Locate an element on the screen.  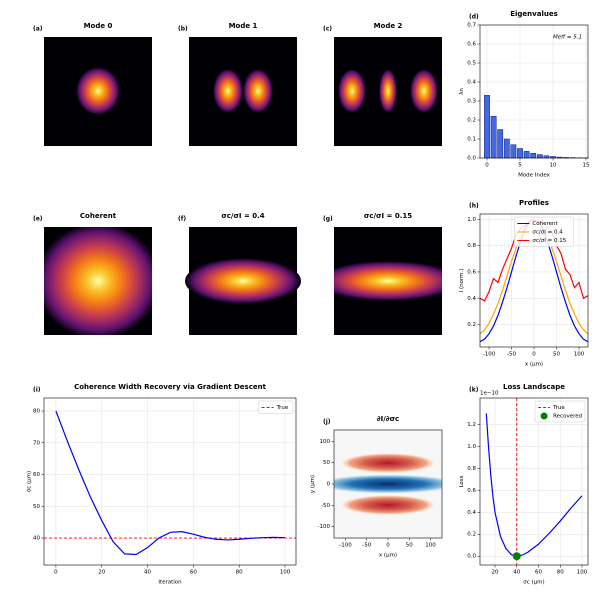
legend-marker is located at coordinates (544, 416).